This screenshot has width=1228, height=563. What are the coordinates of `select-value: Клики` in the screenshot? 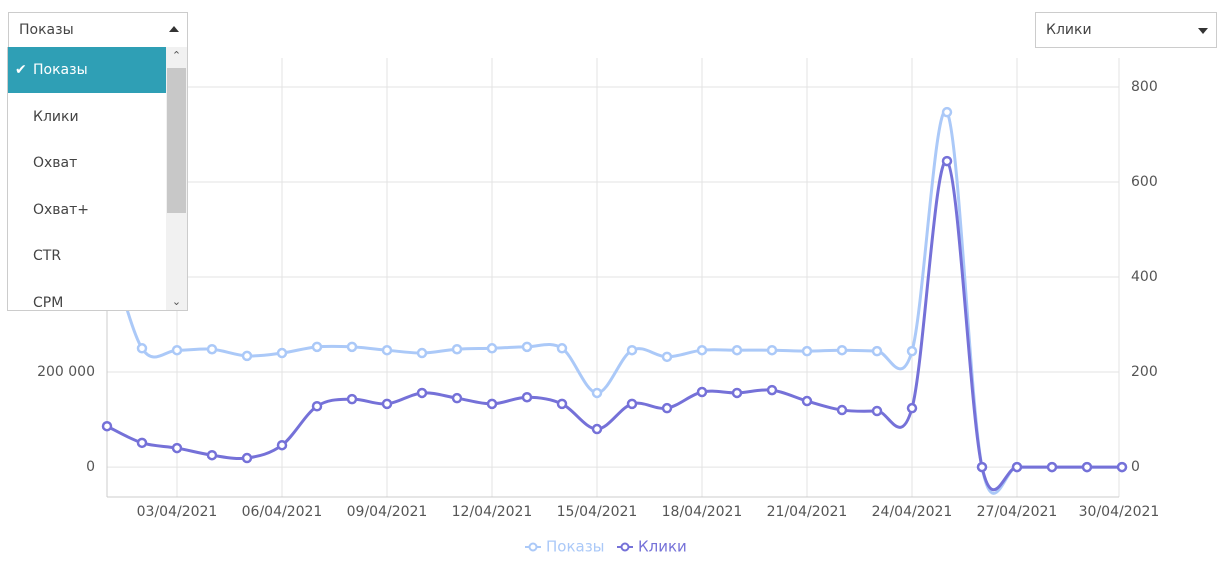 It's located at (1069, 30).